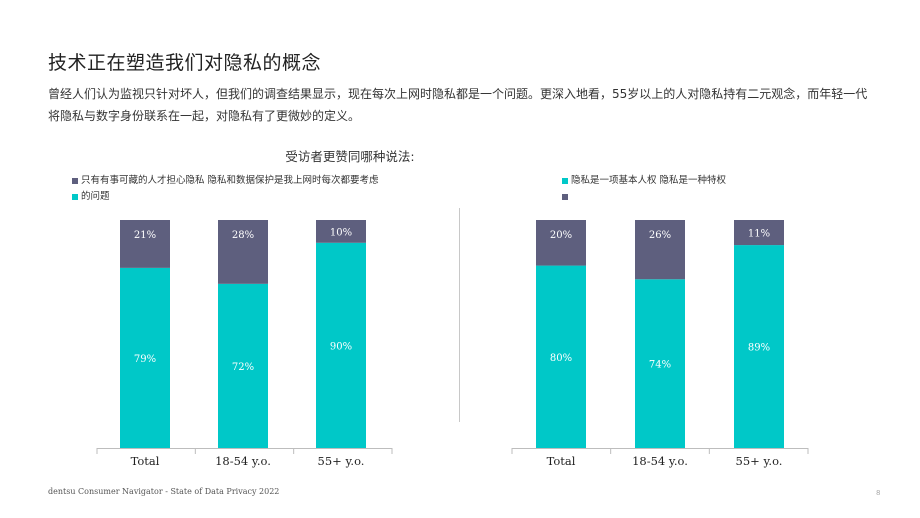  I want to click on page-number: 8, so click(878, 493).